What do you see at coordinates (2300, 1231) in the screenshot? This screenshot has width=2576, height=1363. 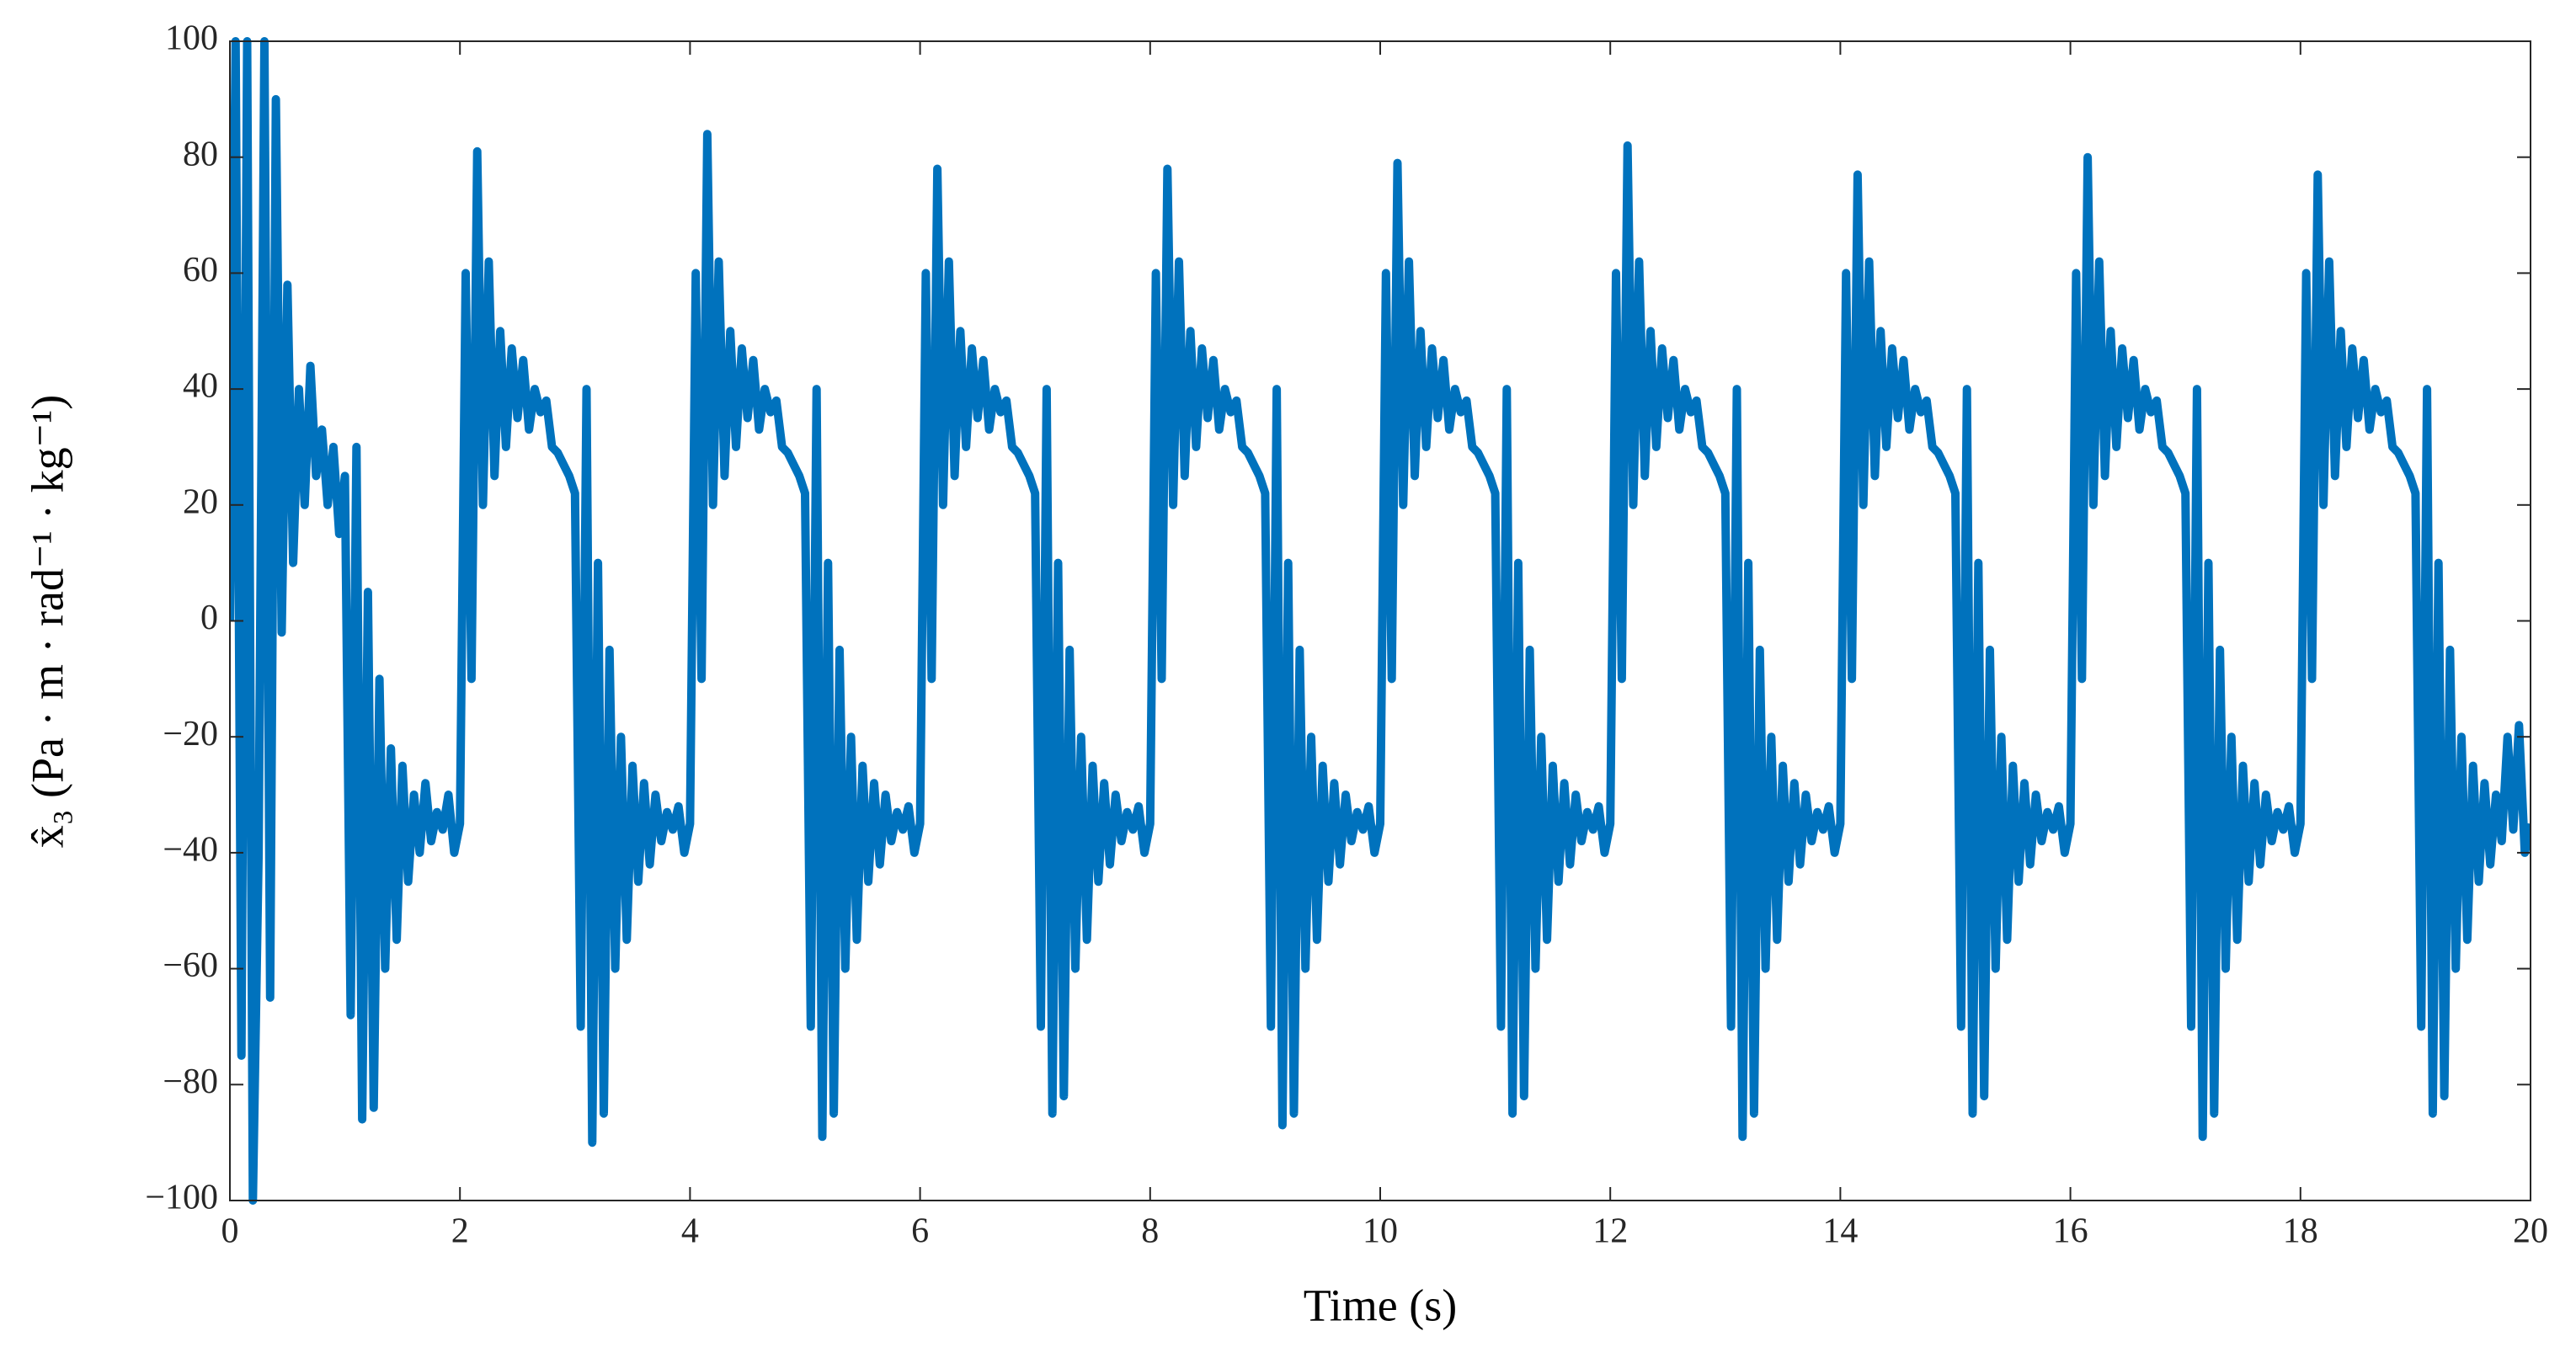 I see `x-tick-label: 18` at bounding box center [2300, 1231].